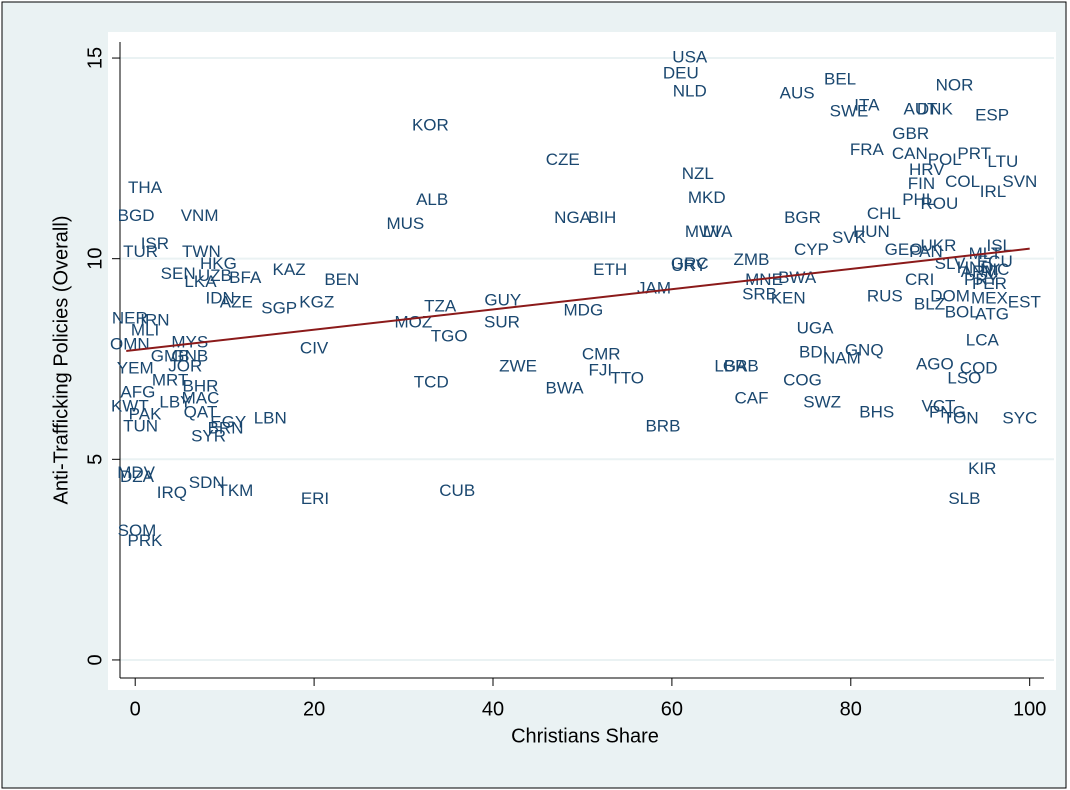 This screenshot has height=790, width=1070. What do you see at coordinates (788, 297) in the screenshot?
I see `point-label: KEN` at bounding box center [788, 297].